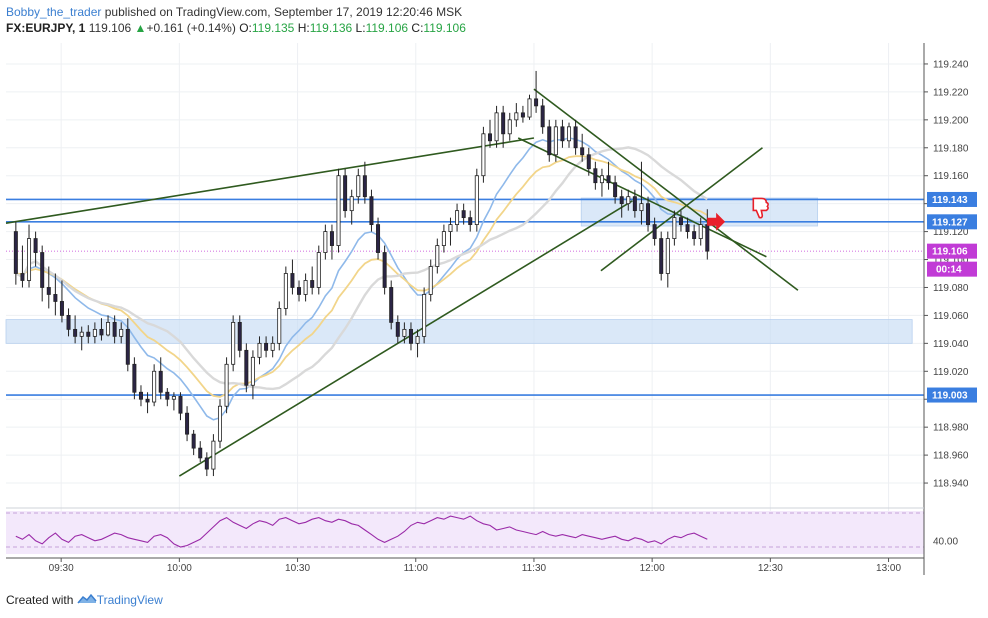 This screenshot has height=618, width=988. Describe the element at coordinates (331, 28) in the screenshot. I see `high-value: 119.136` at that location.